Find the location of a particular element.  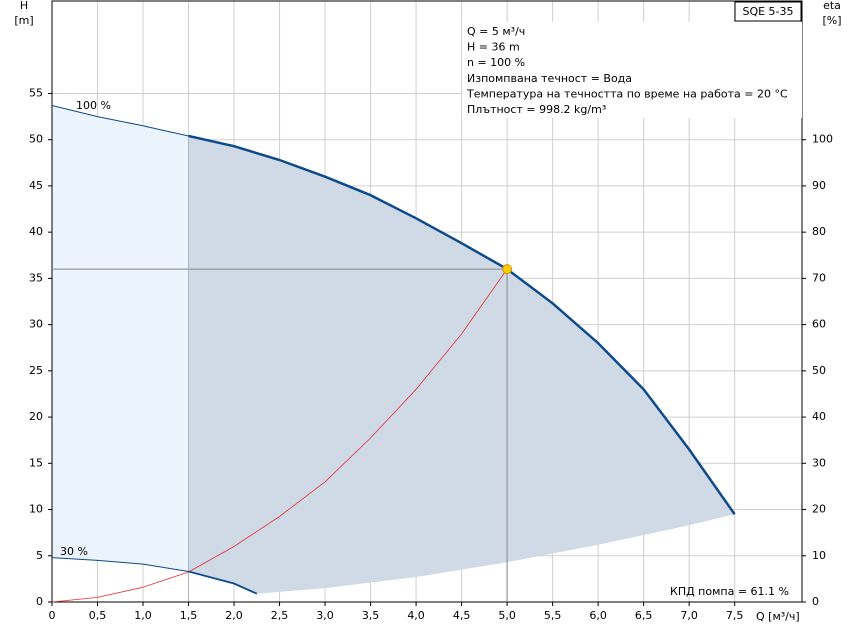

y-tick-label: 30 is located at coordinates (36, 324).